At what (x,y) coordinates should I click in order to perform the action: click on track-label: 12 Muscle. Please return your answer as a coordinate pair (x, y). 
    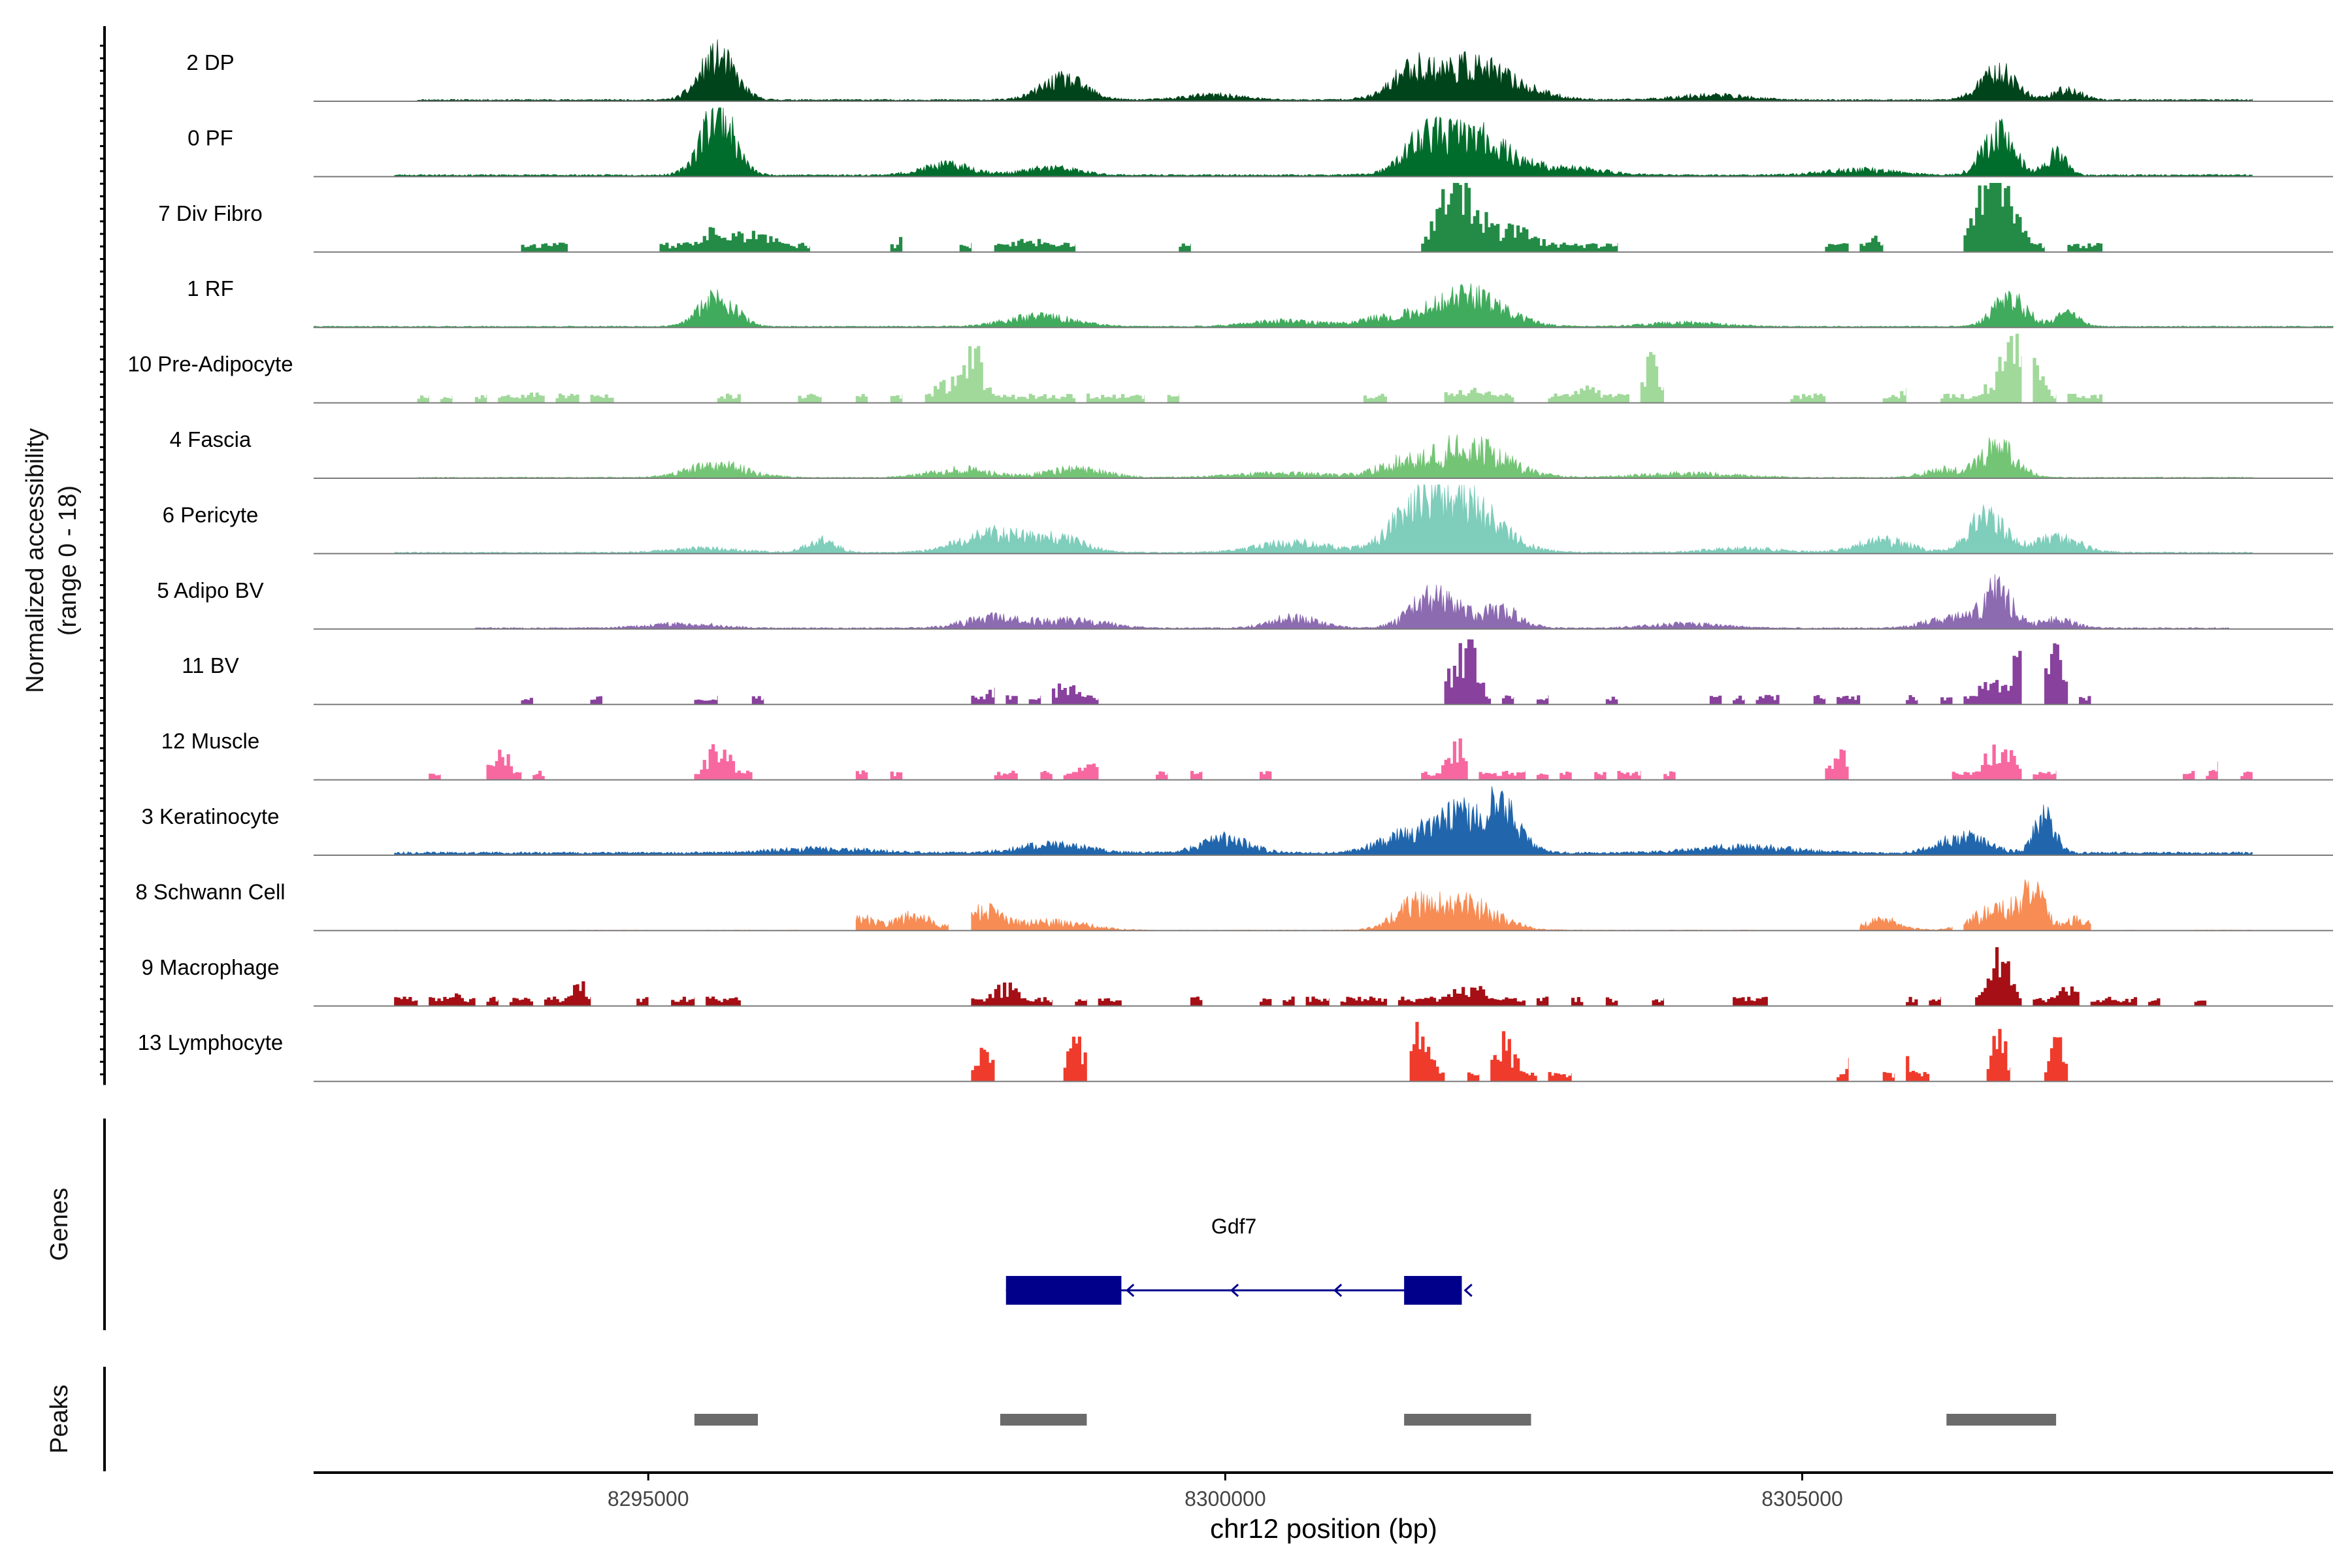
    Looking at the image, I should click on (210, 741).